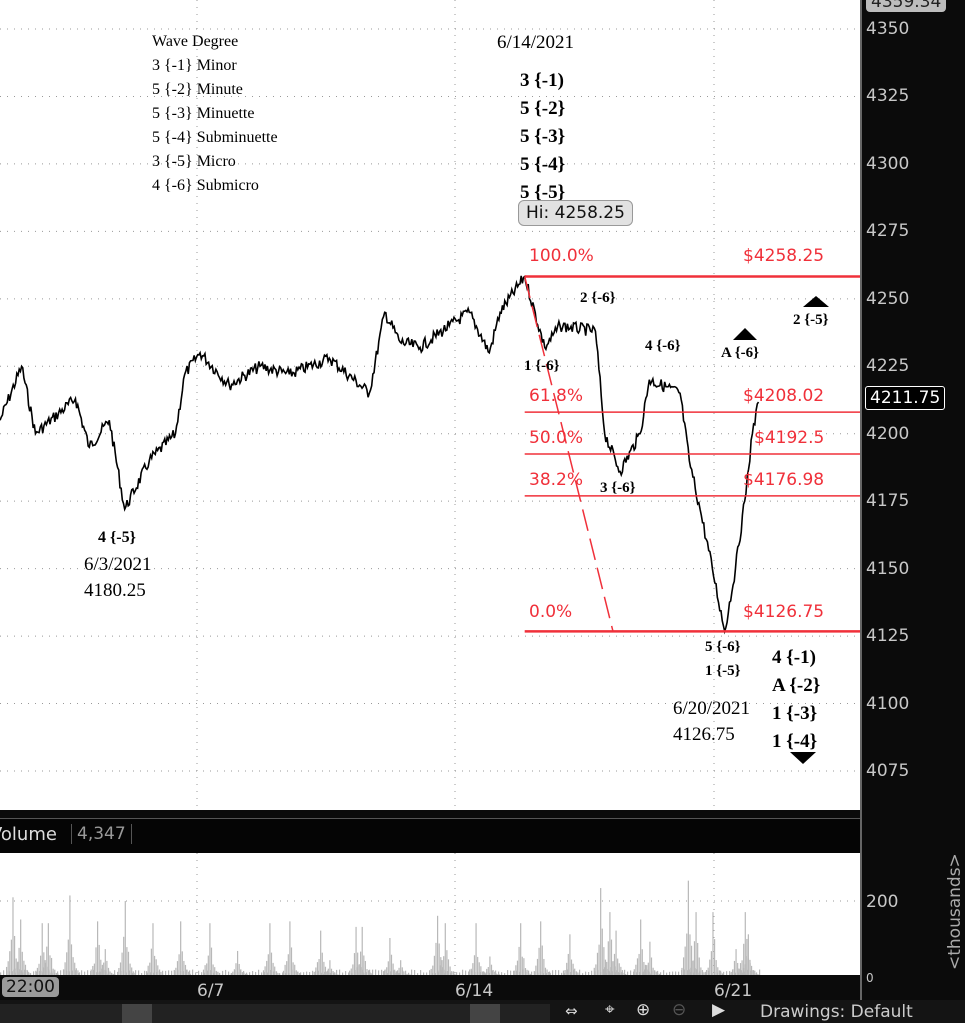 The height and width of the screenshot is (1023, 965). Describe the element at coordinates (571, 1011) in the screenshot. I see `pan-icon: ⇔` at that location.